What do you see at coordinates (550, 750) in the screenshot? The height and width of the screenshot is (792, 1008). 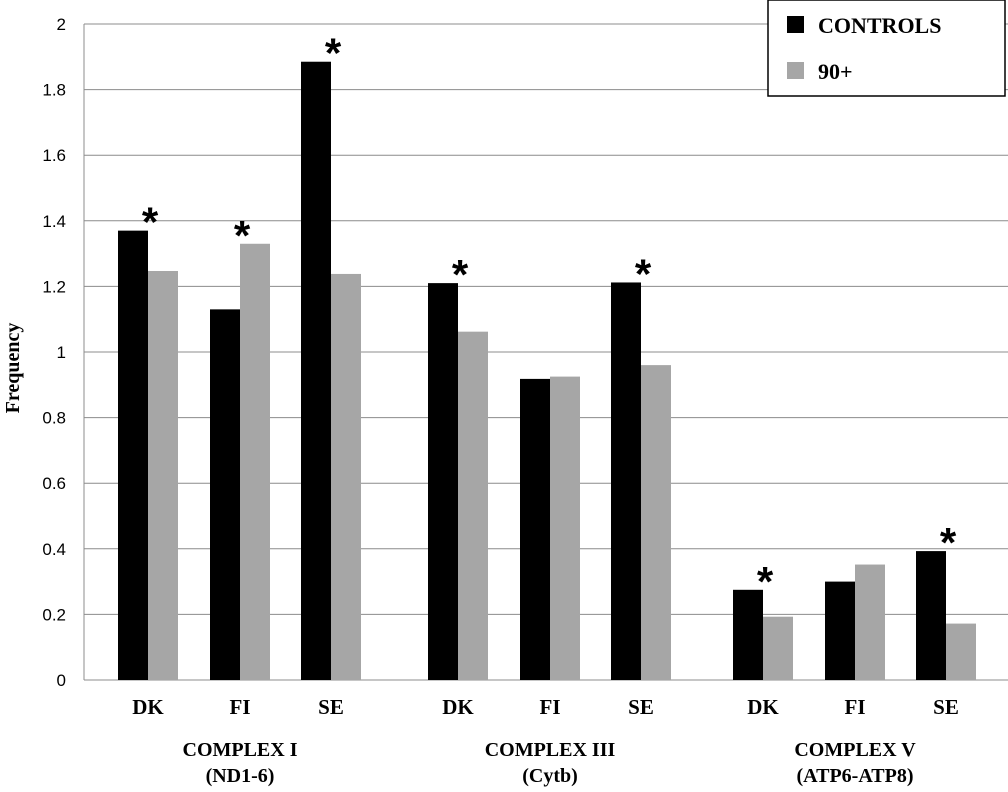 I see `group-label-line1: COMPLEX III` at bounding box center [550, 750].